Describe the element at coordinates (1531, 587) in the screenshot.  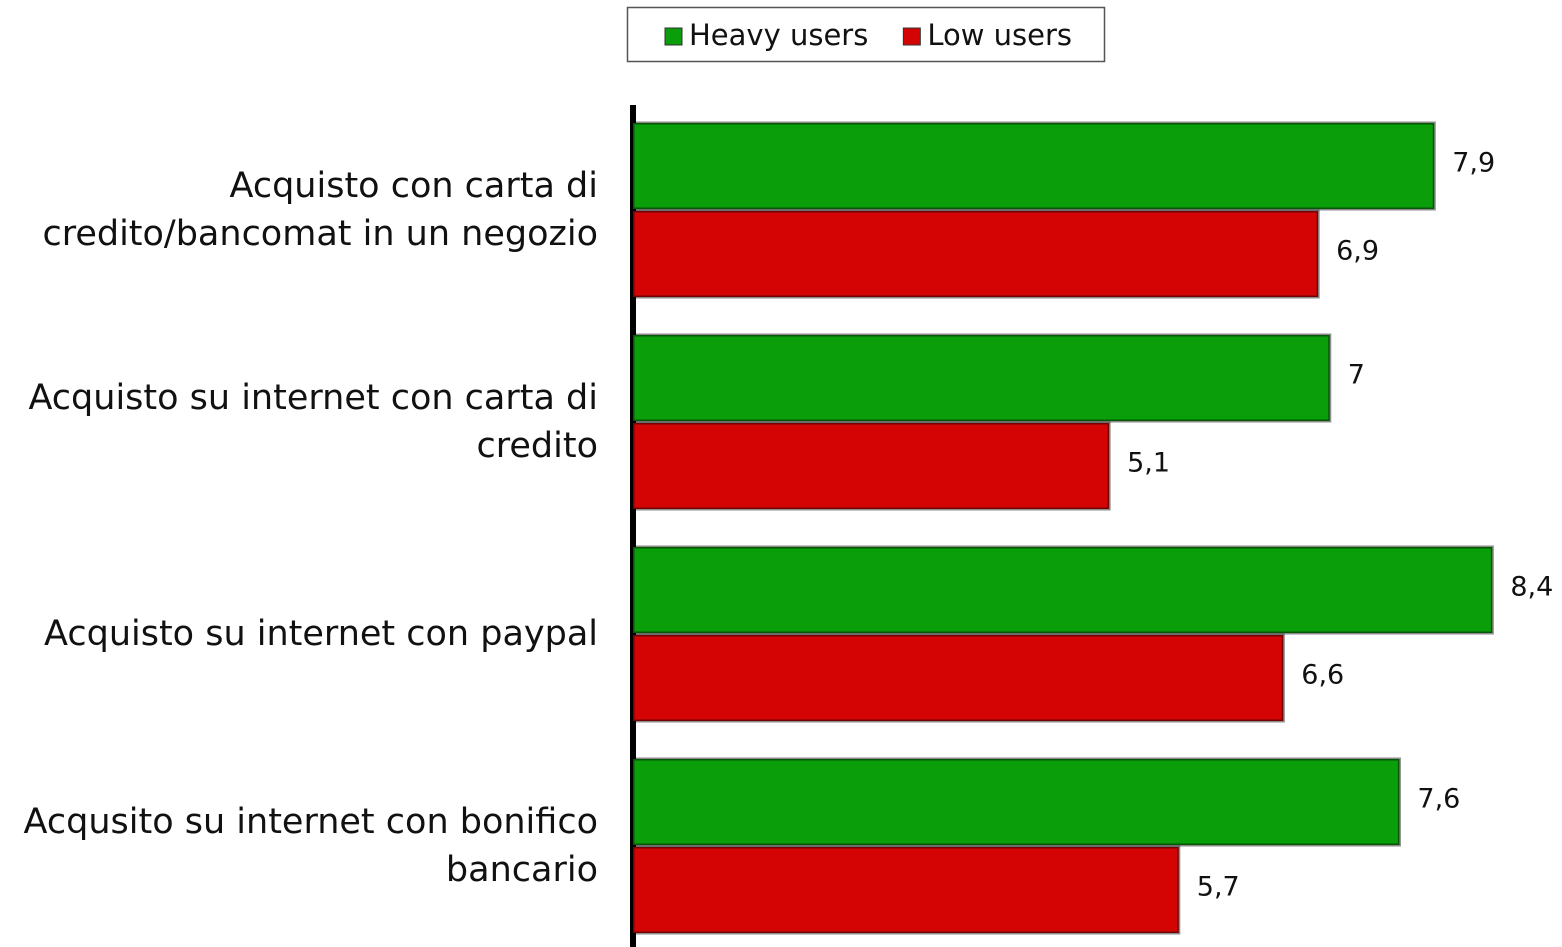
I see `value-label: 8,4` at that location.